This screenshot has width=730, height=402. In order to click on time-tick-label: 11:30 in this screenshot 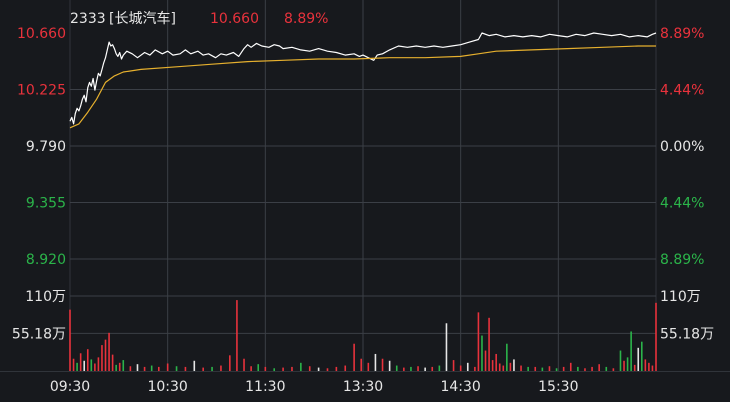, I will do `click(265, 387)`.